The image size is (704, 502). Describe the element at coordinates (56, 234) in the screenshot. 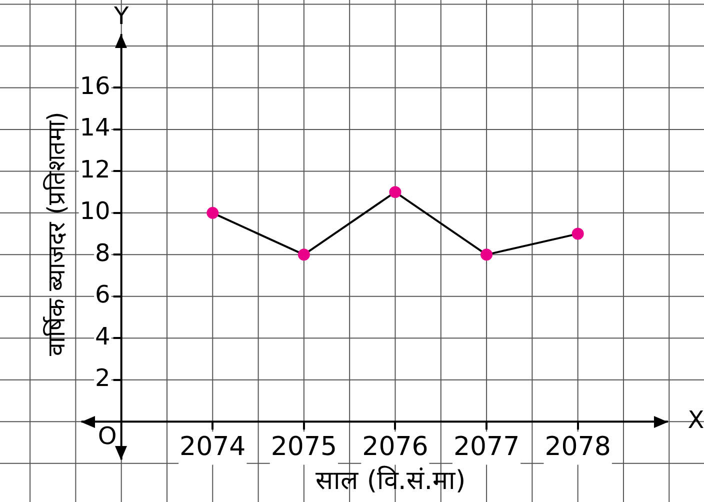

I see `y-axis-title: वार्षिक ब्याजदर (प्रतिशतमा)` at that location.